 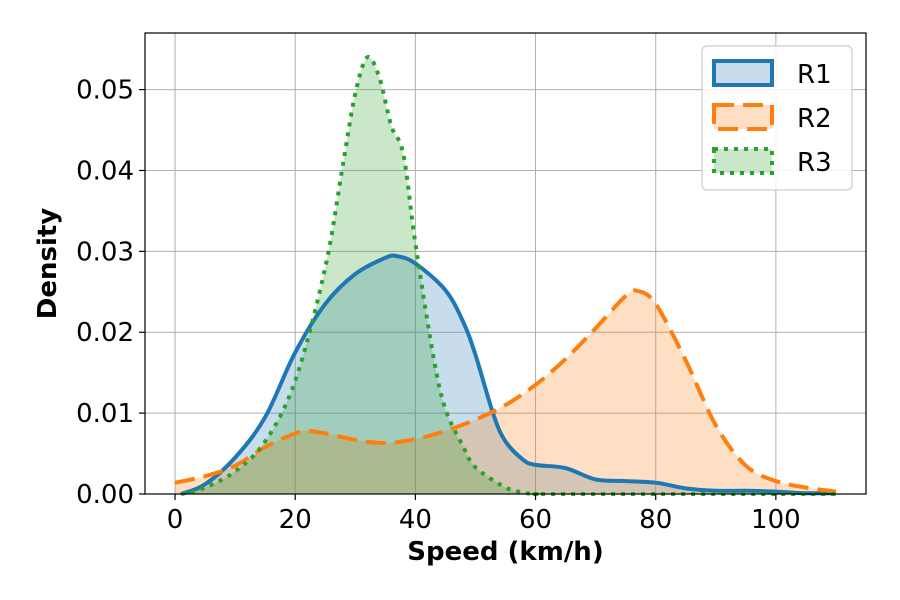 What do you see at coordinates (505, 552) in the screenshot?
I see `x-axis-label: Speed (km/h)` at bounding box center [505, 552].